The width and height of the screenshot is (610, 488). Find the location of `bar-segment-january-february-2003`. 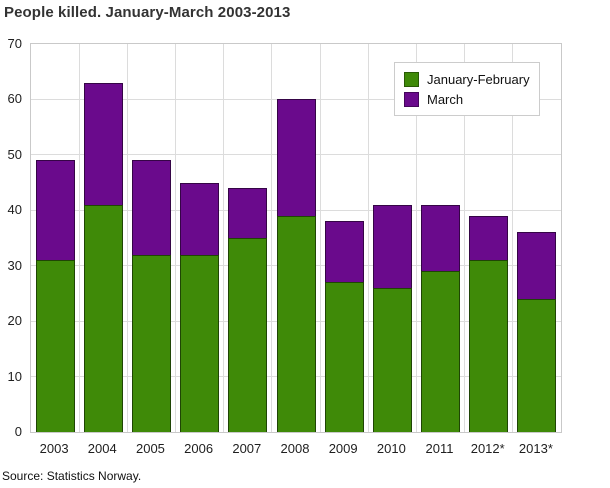

bar-segment-january-february-2003 is located at coordinates (55, 346).